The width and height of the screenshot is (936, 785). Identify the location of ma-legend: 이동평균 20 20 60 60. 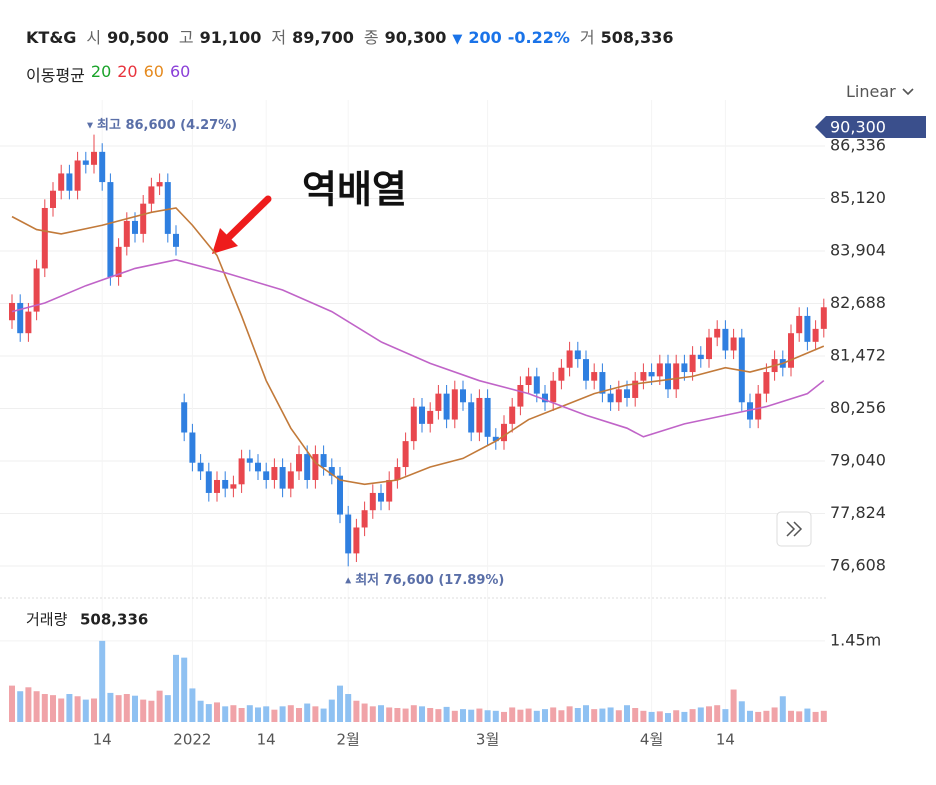
(108, 74).